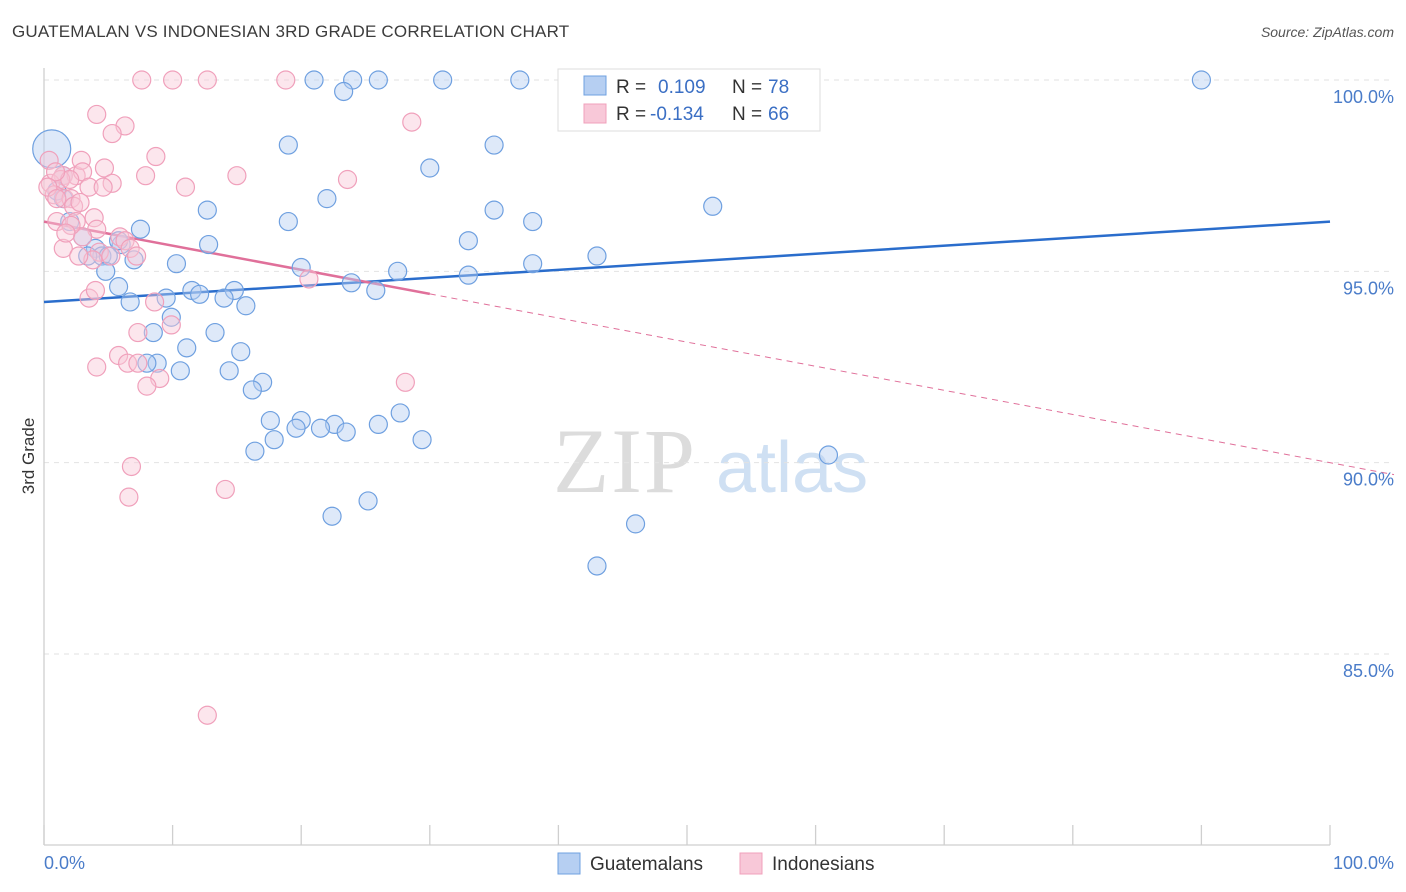  Describe the element at coordinates (677, 114) in the screenshot. I see `stats-r-value-2: -0.134` at that location.